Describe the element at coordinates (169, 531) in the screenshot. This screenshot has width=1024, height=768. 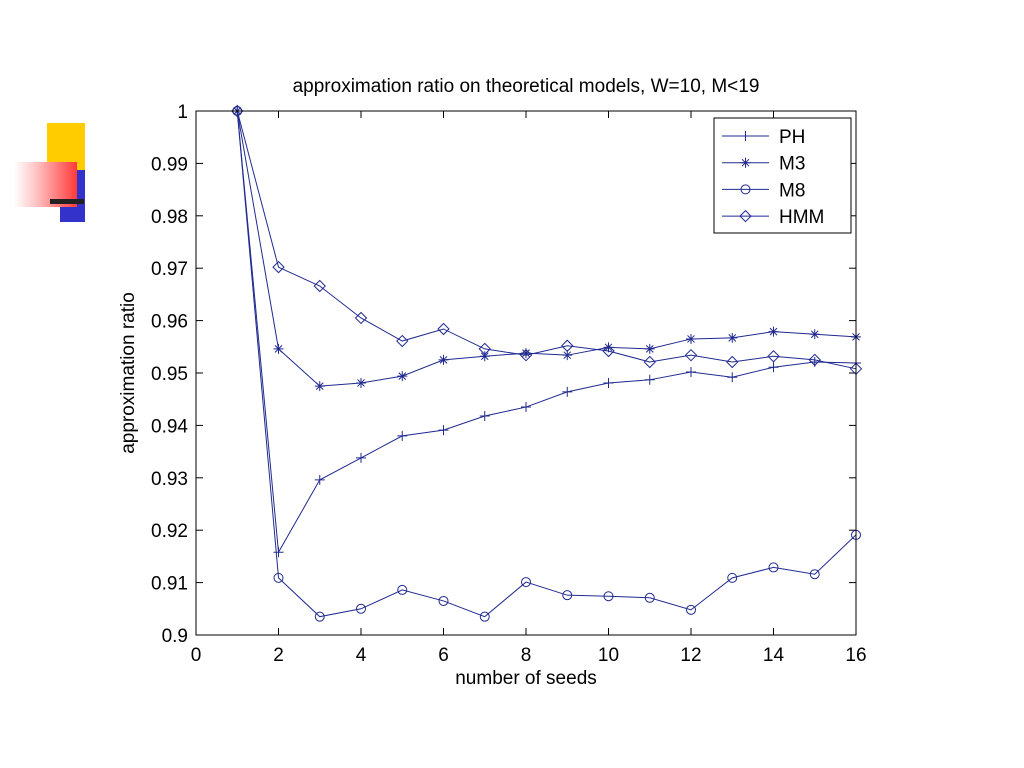
I see `y-tick-label: 0.92` at that location.